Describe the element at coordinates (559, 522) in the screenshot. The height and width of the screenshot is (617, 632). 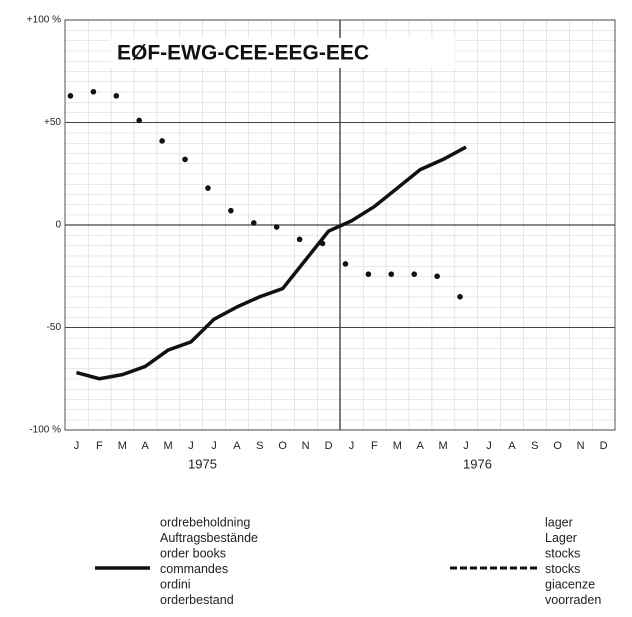
I see `legend-label: lager` at that location.